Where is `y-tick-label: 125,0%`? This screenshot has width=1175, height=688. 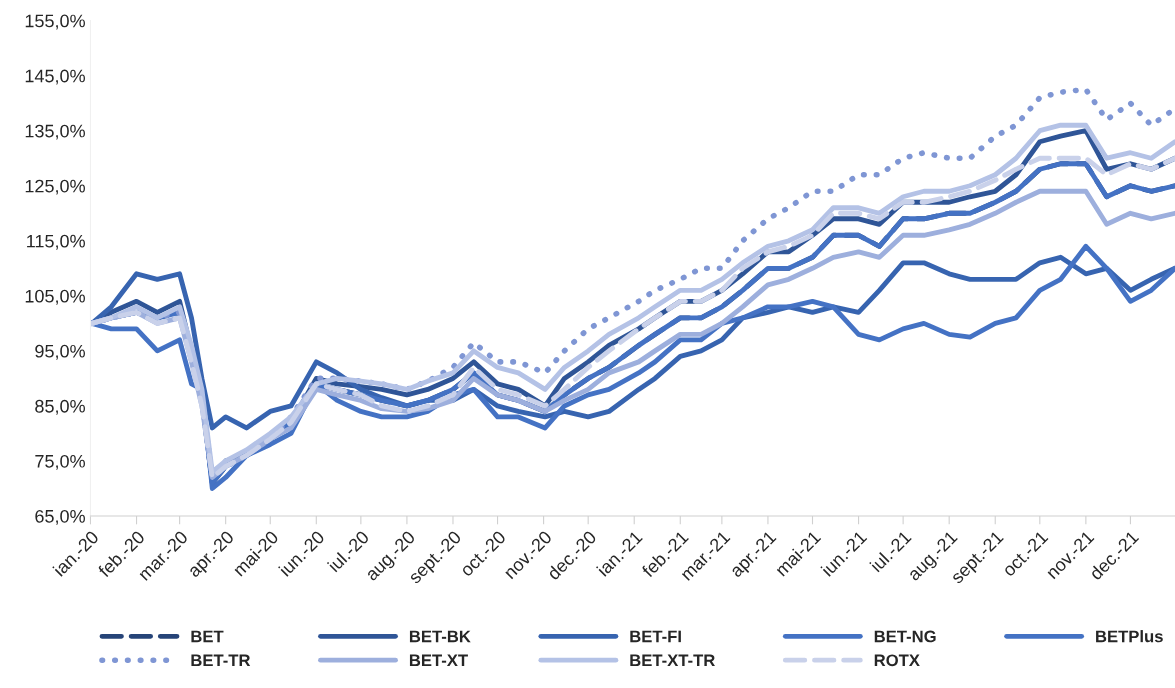
y-tick-label: 125,0% is located at coordinates (55, 187).